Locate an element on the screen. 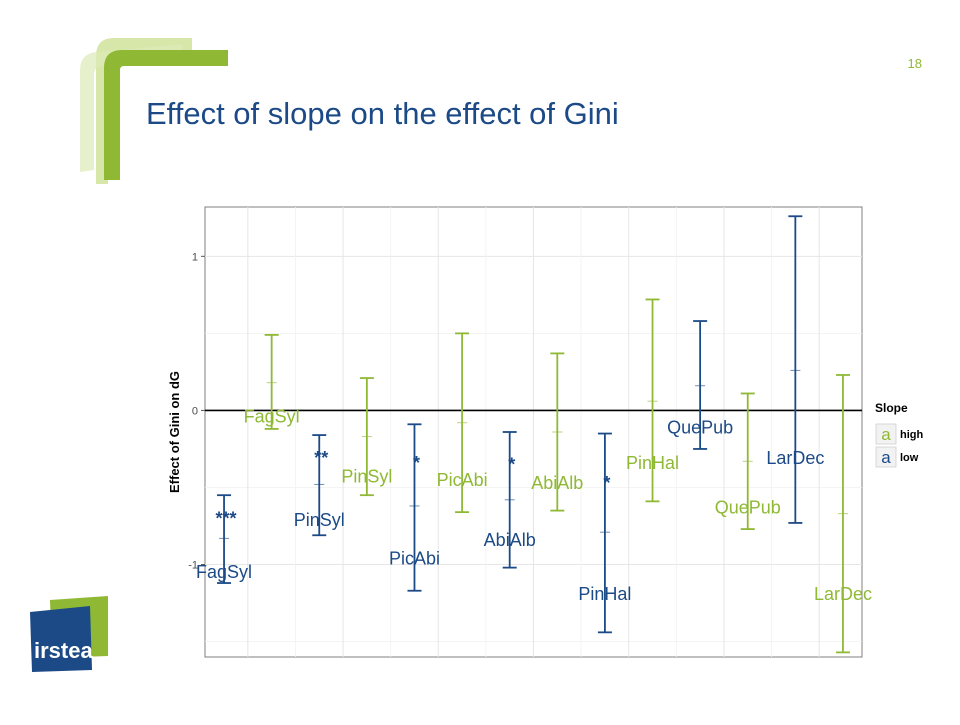 Image resolution: width=960 pixels, height=725 pixels. legend-key-low is located at coordinates (886, 457).